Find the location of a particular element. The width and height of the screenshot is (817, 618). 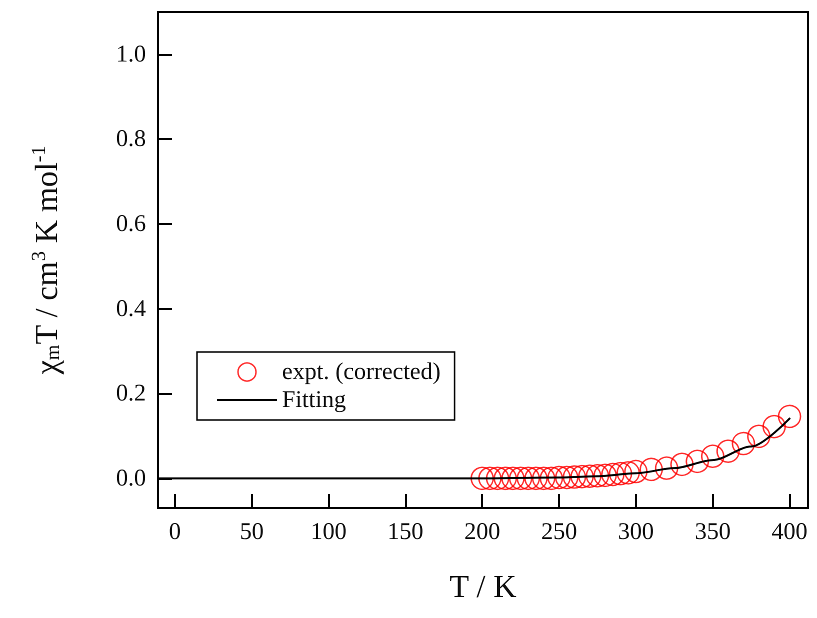

y-tick-label: 0.0 is located at coordinates (131, 478).